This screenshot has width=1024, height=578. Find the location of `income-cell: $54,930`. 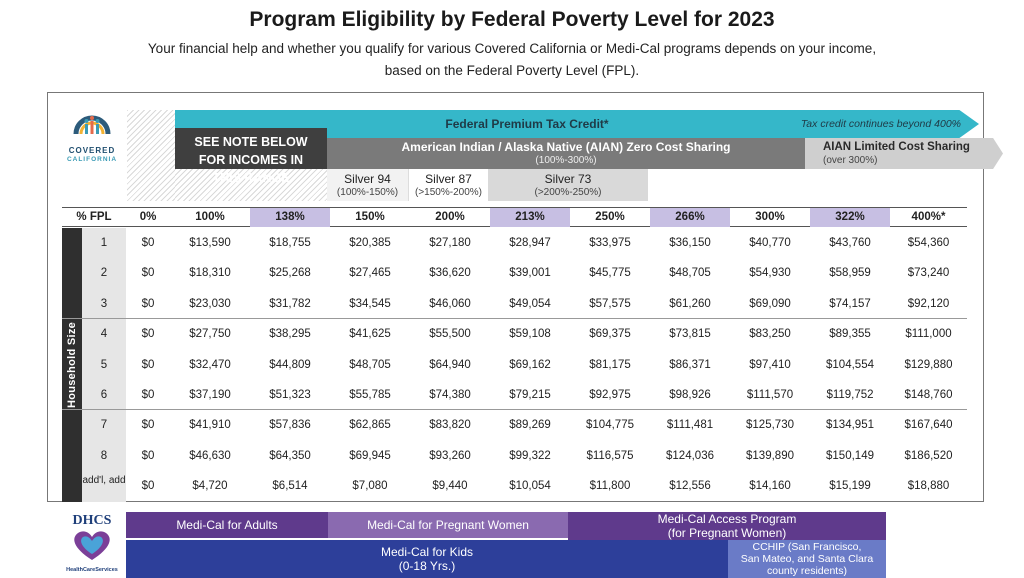

income-cell: $54,930 is located at coordinates (770, 273).